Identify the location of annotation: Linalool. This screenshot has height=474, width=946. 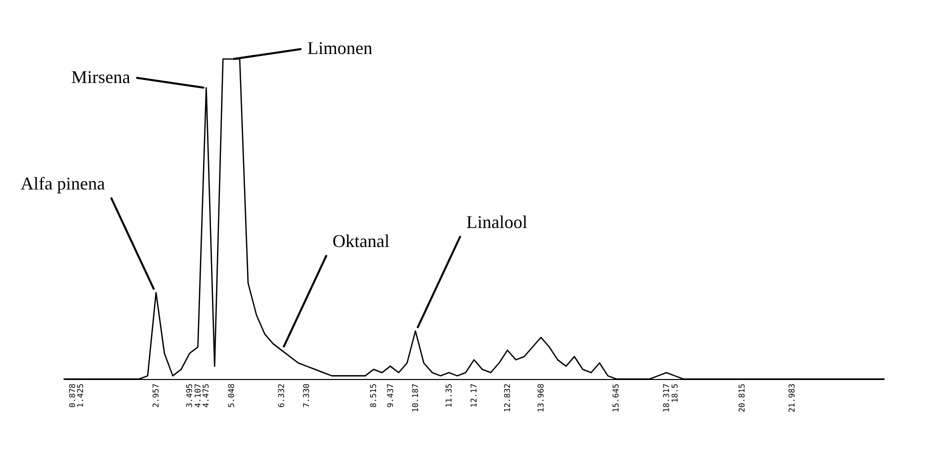
(497, 222).